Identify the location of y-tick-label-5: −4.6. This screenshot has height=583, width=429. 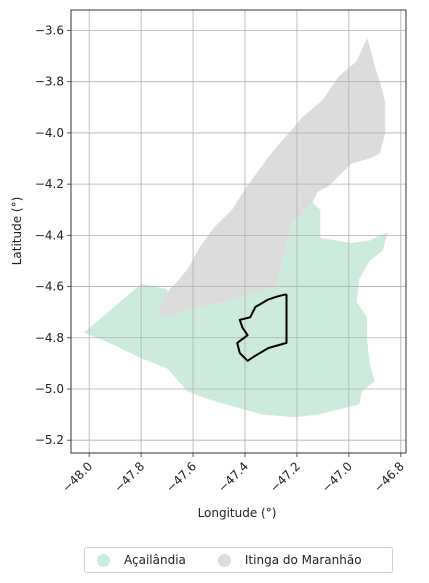
(49, 287).